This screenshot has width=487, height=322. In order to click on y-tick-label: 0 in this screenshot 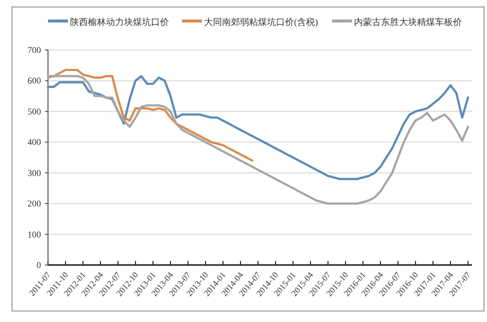, I will do `click(39, 265)`.